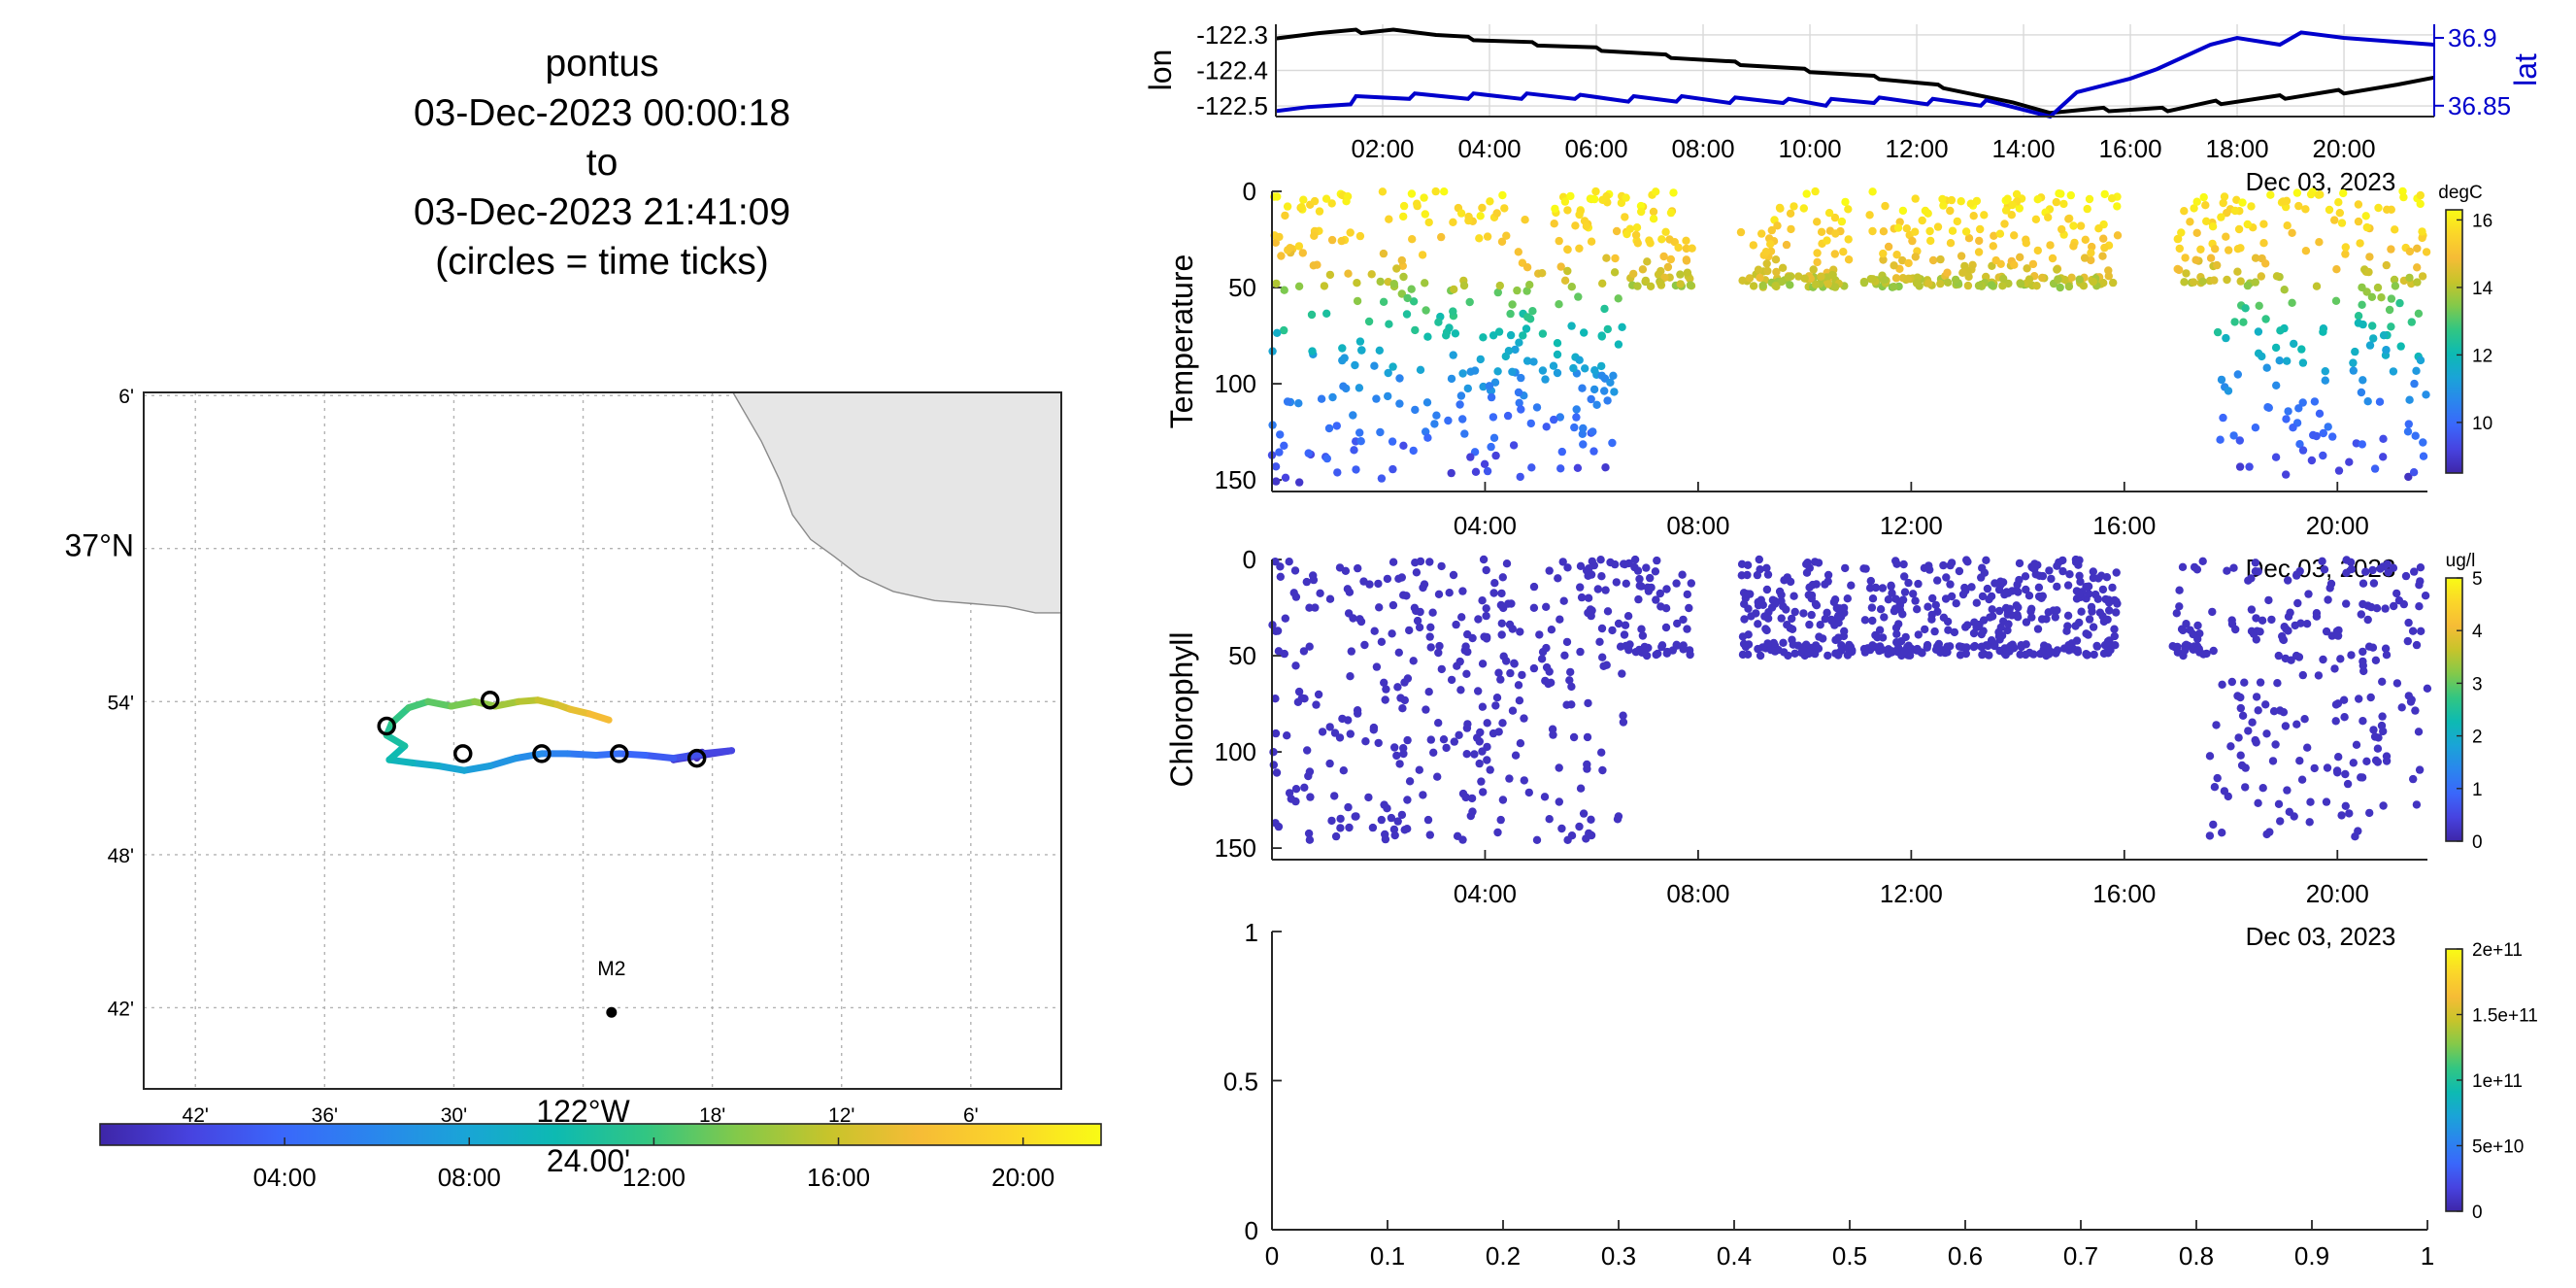  Describe the element at coordinates (2478, 1213) in the screenshot. I see `colorbar-tick-label: 0` at that location.